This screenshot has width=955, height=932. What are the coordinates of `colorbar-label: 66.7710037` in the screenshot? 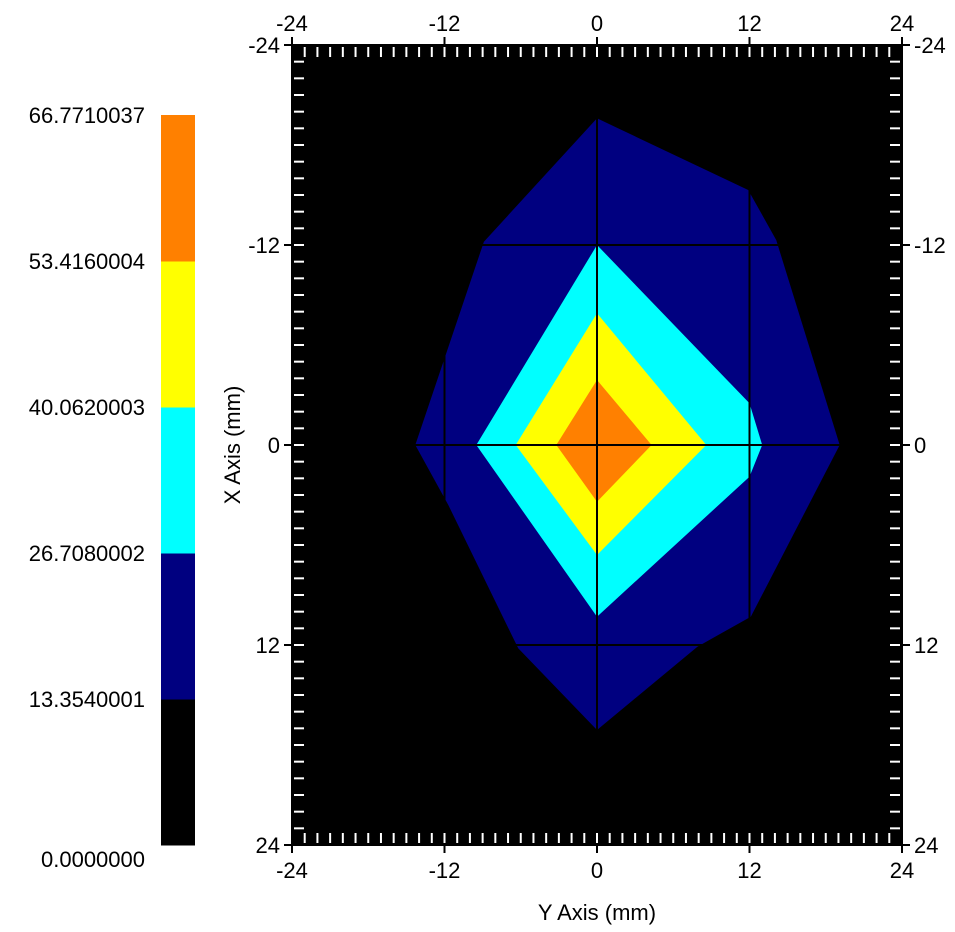 It's located at (87, 115).